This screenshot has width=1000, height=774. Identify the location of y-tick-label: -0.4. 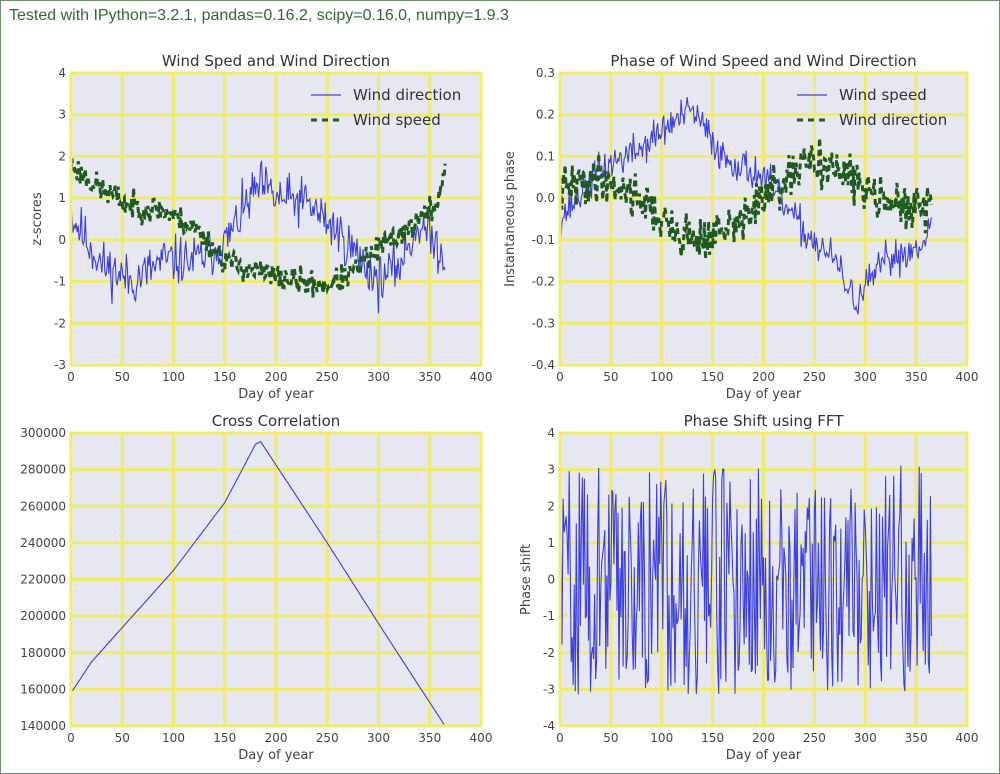
(543, 365).